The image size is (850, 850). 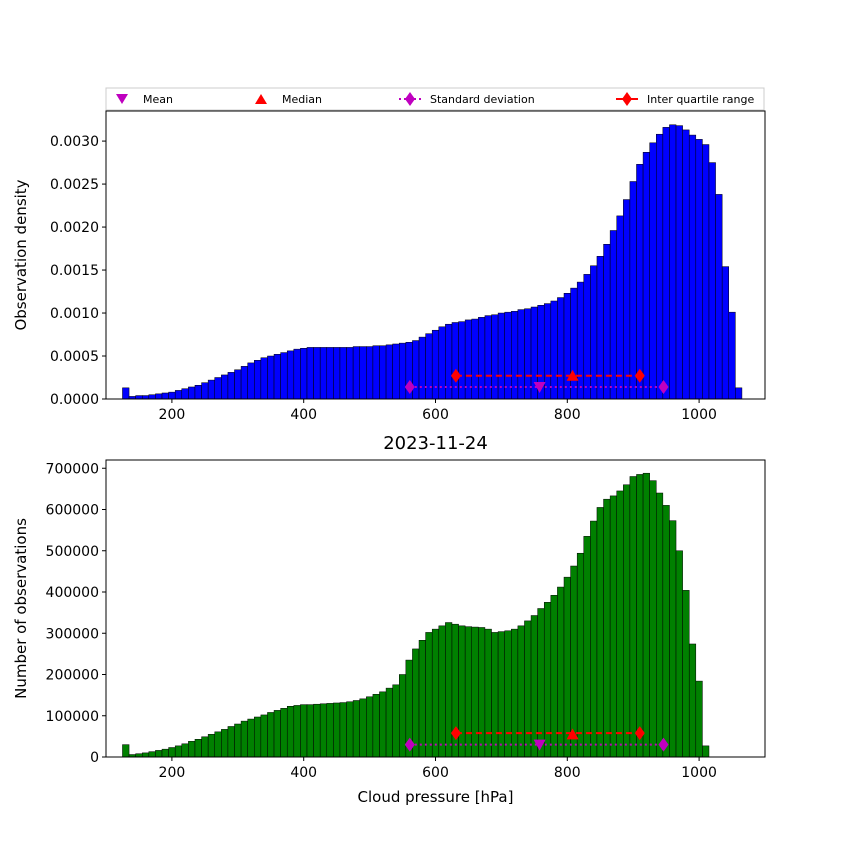 I want to click on density-x-tick-label: 400, so click(x=303, y=415).